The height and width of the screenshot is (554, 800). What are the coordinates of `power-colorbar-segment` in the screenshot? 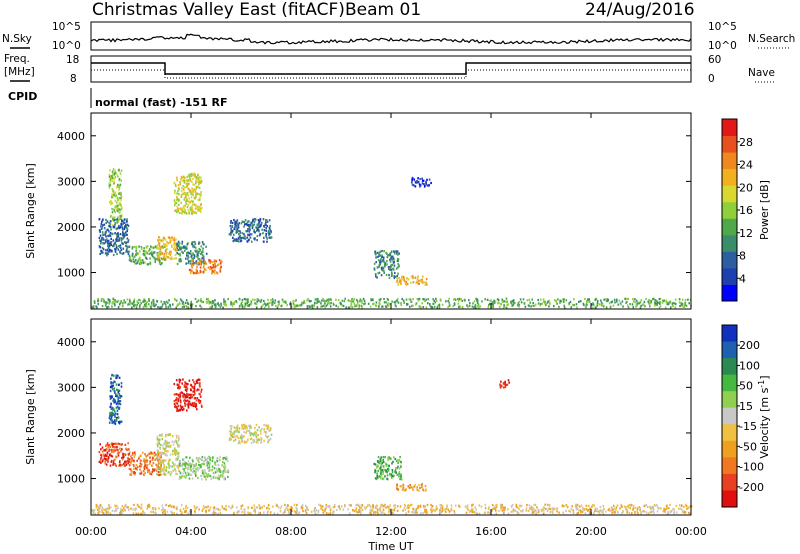 It's located at (729, 177).